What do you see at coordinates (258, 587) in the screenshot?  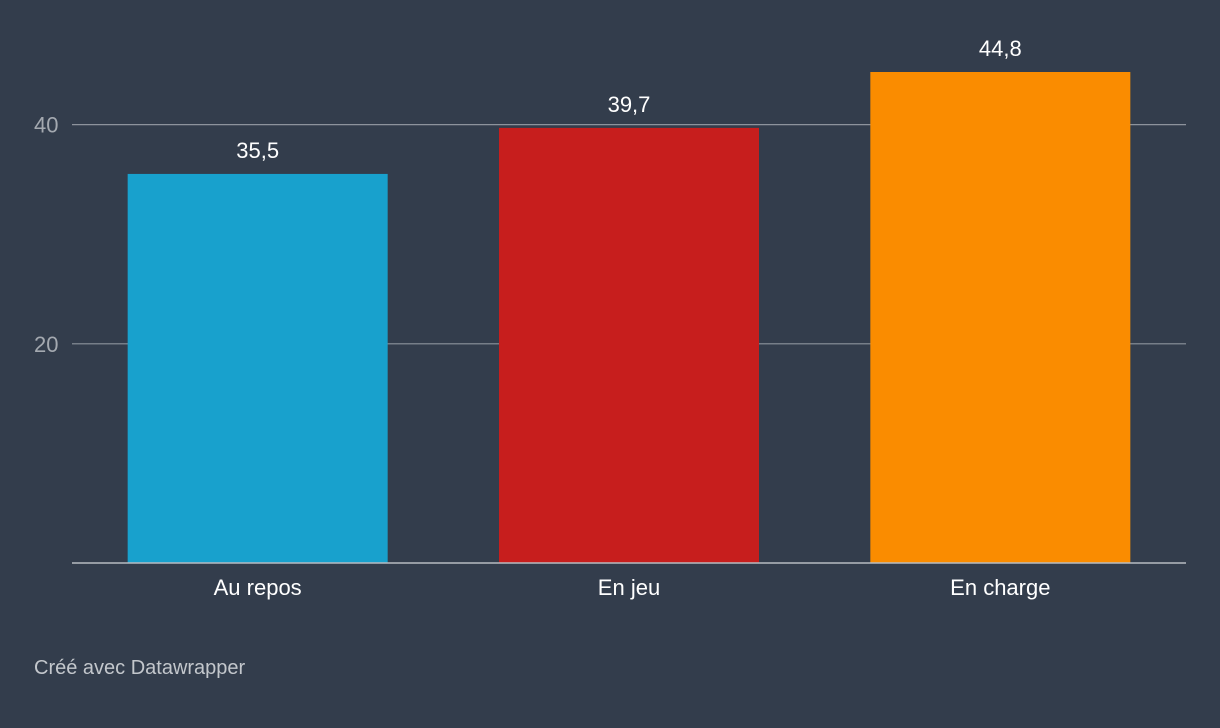 I see `category-label: Au repos` at bounding box center [258, 587].